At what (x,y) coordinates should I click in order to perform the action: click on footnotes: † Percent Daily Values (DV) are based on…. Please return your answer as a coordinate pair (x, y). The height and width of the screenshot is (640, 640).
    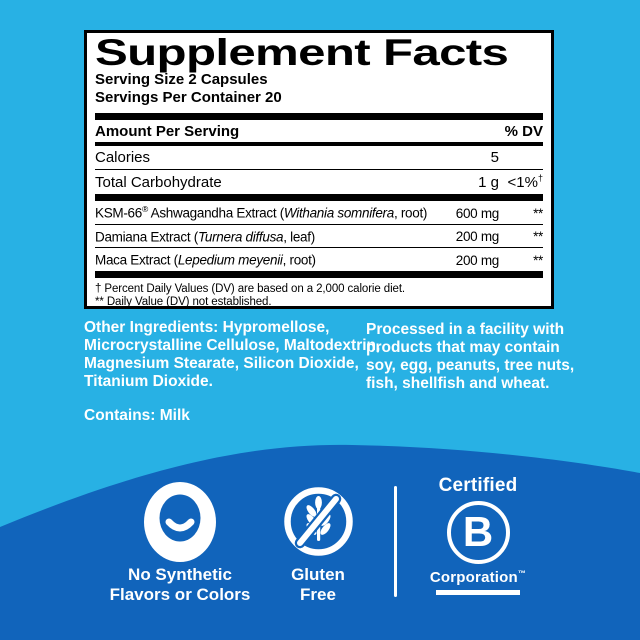
    Looking at the image, I should click on (319, 293).